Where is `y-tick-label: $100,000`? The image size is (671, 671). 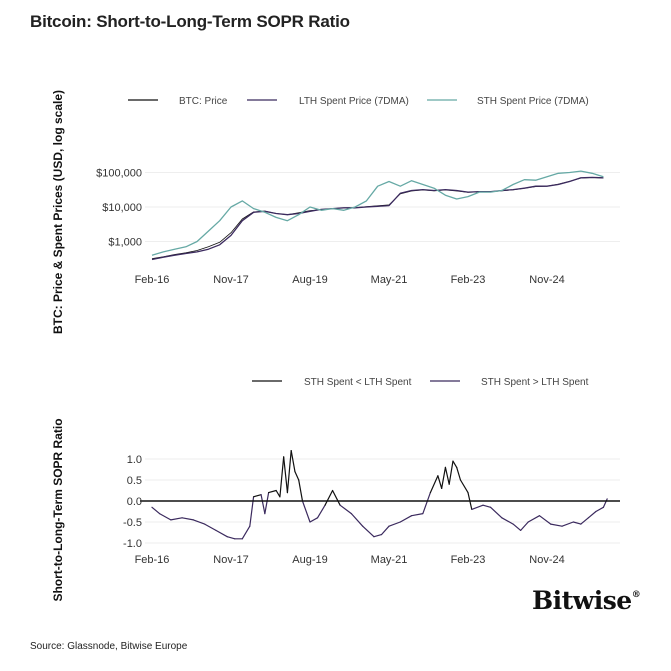
y-tick-label: $100,000 is located at coordinates (119, 174).